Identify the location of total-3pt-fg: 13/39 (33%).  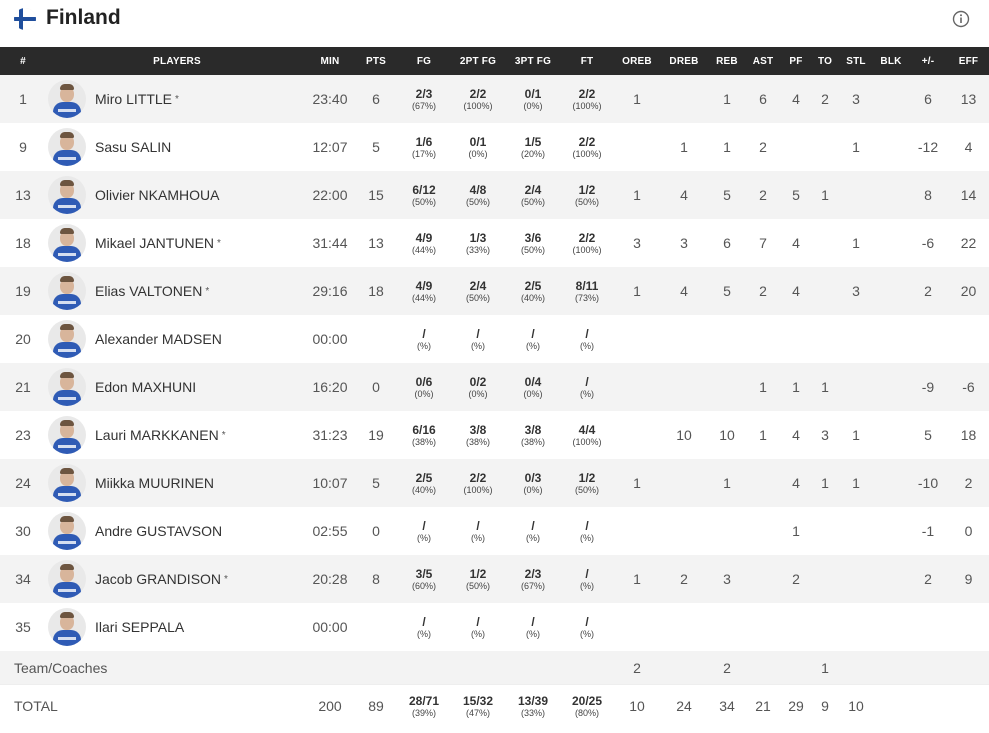
(533, 705).